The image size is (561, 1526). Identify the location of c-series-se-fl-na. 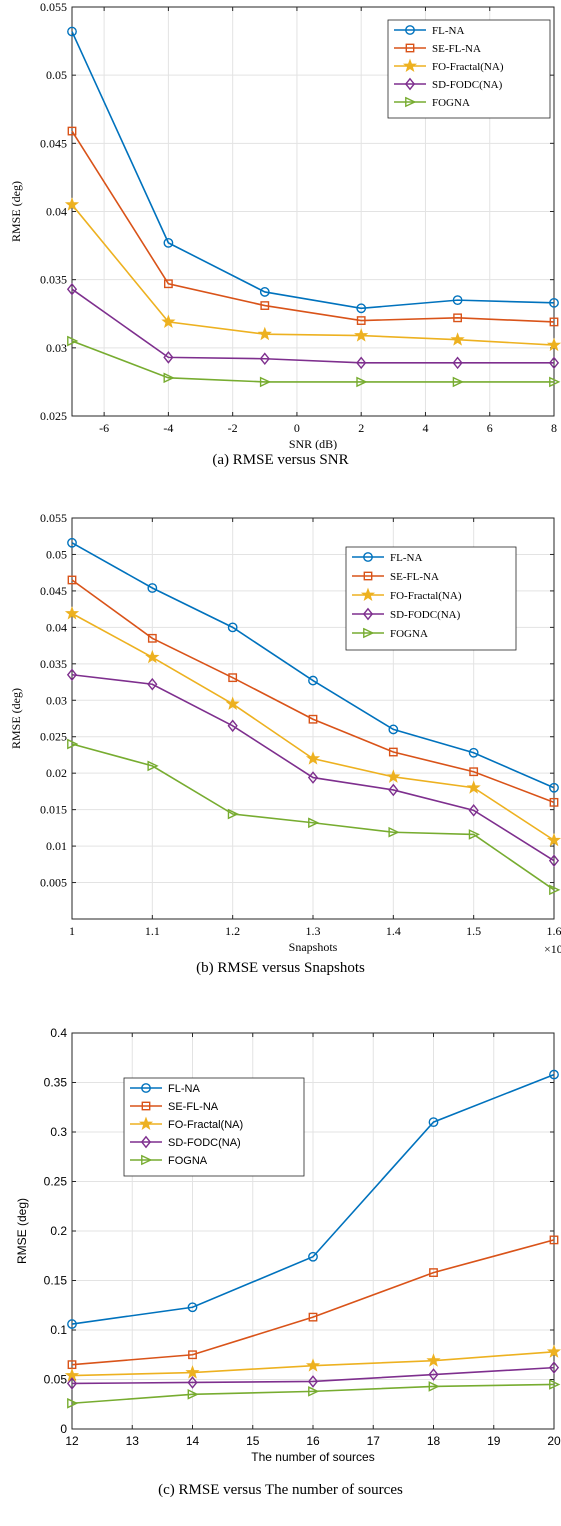
(313, 1302).